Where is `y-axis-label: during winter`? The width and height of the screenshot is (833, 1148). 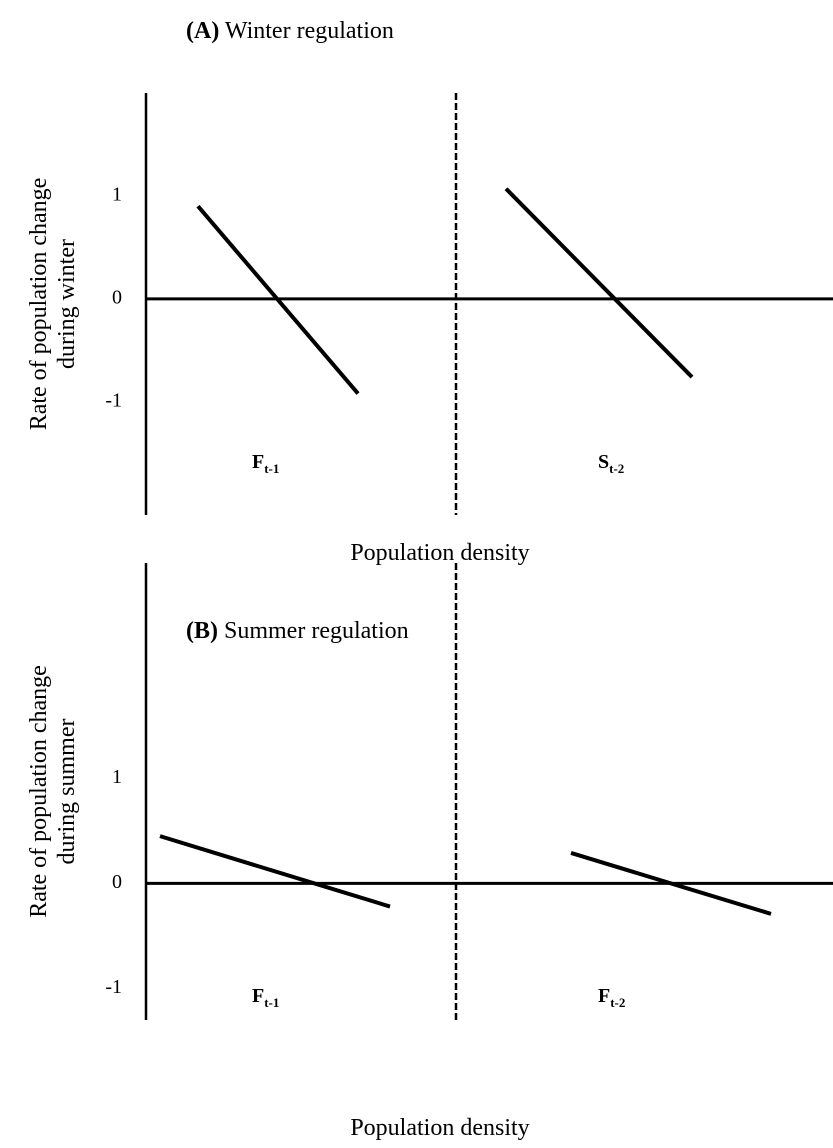
y-axis-label: during winter is located at coordinates (67, 304).